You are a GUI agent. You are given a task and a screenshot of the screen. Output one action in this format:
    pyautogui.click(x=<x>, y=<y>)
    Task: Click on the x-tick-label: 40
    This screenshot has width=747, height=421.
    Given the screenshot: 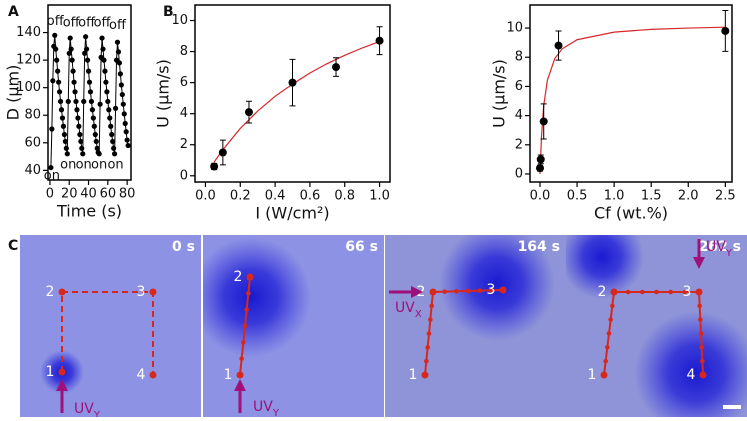 What is the action you would take?
    pyautogui.click(x=88, y=194)
    